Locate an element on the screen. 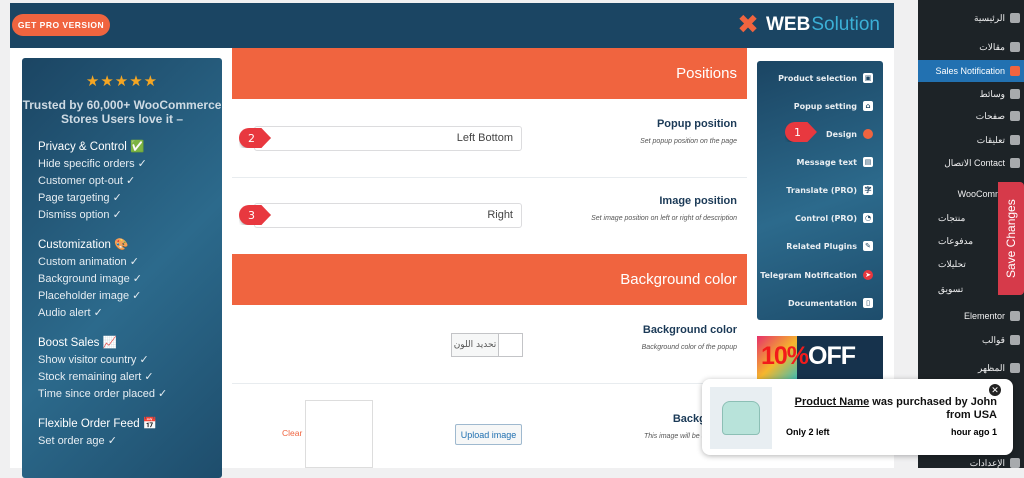  websolution-logo: ✖ WEB Solution is located at coordinates (807, 25).